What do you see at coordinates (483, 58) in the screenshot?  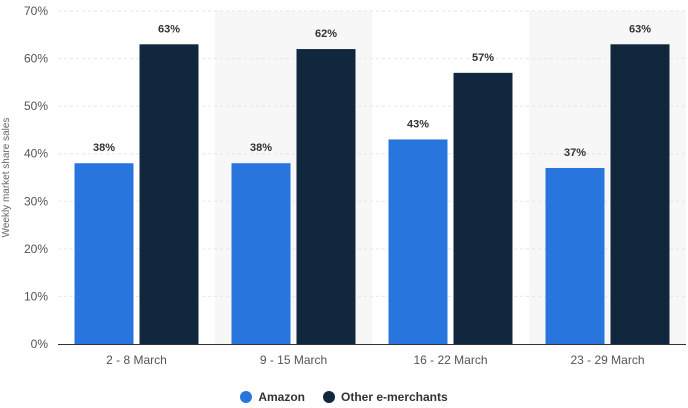 I see `data-label-other-e-merchants-16-22-march: 57%` at bounding box center [483, 58].